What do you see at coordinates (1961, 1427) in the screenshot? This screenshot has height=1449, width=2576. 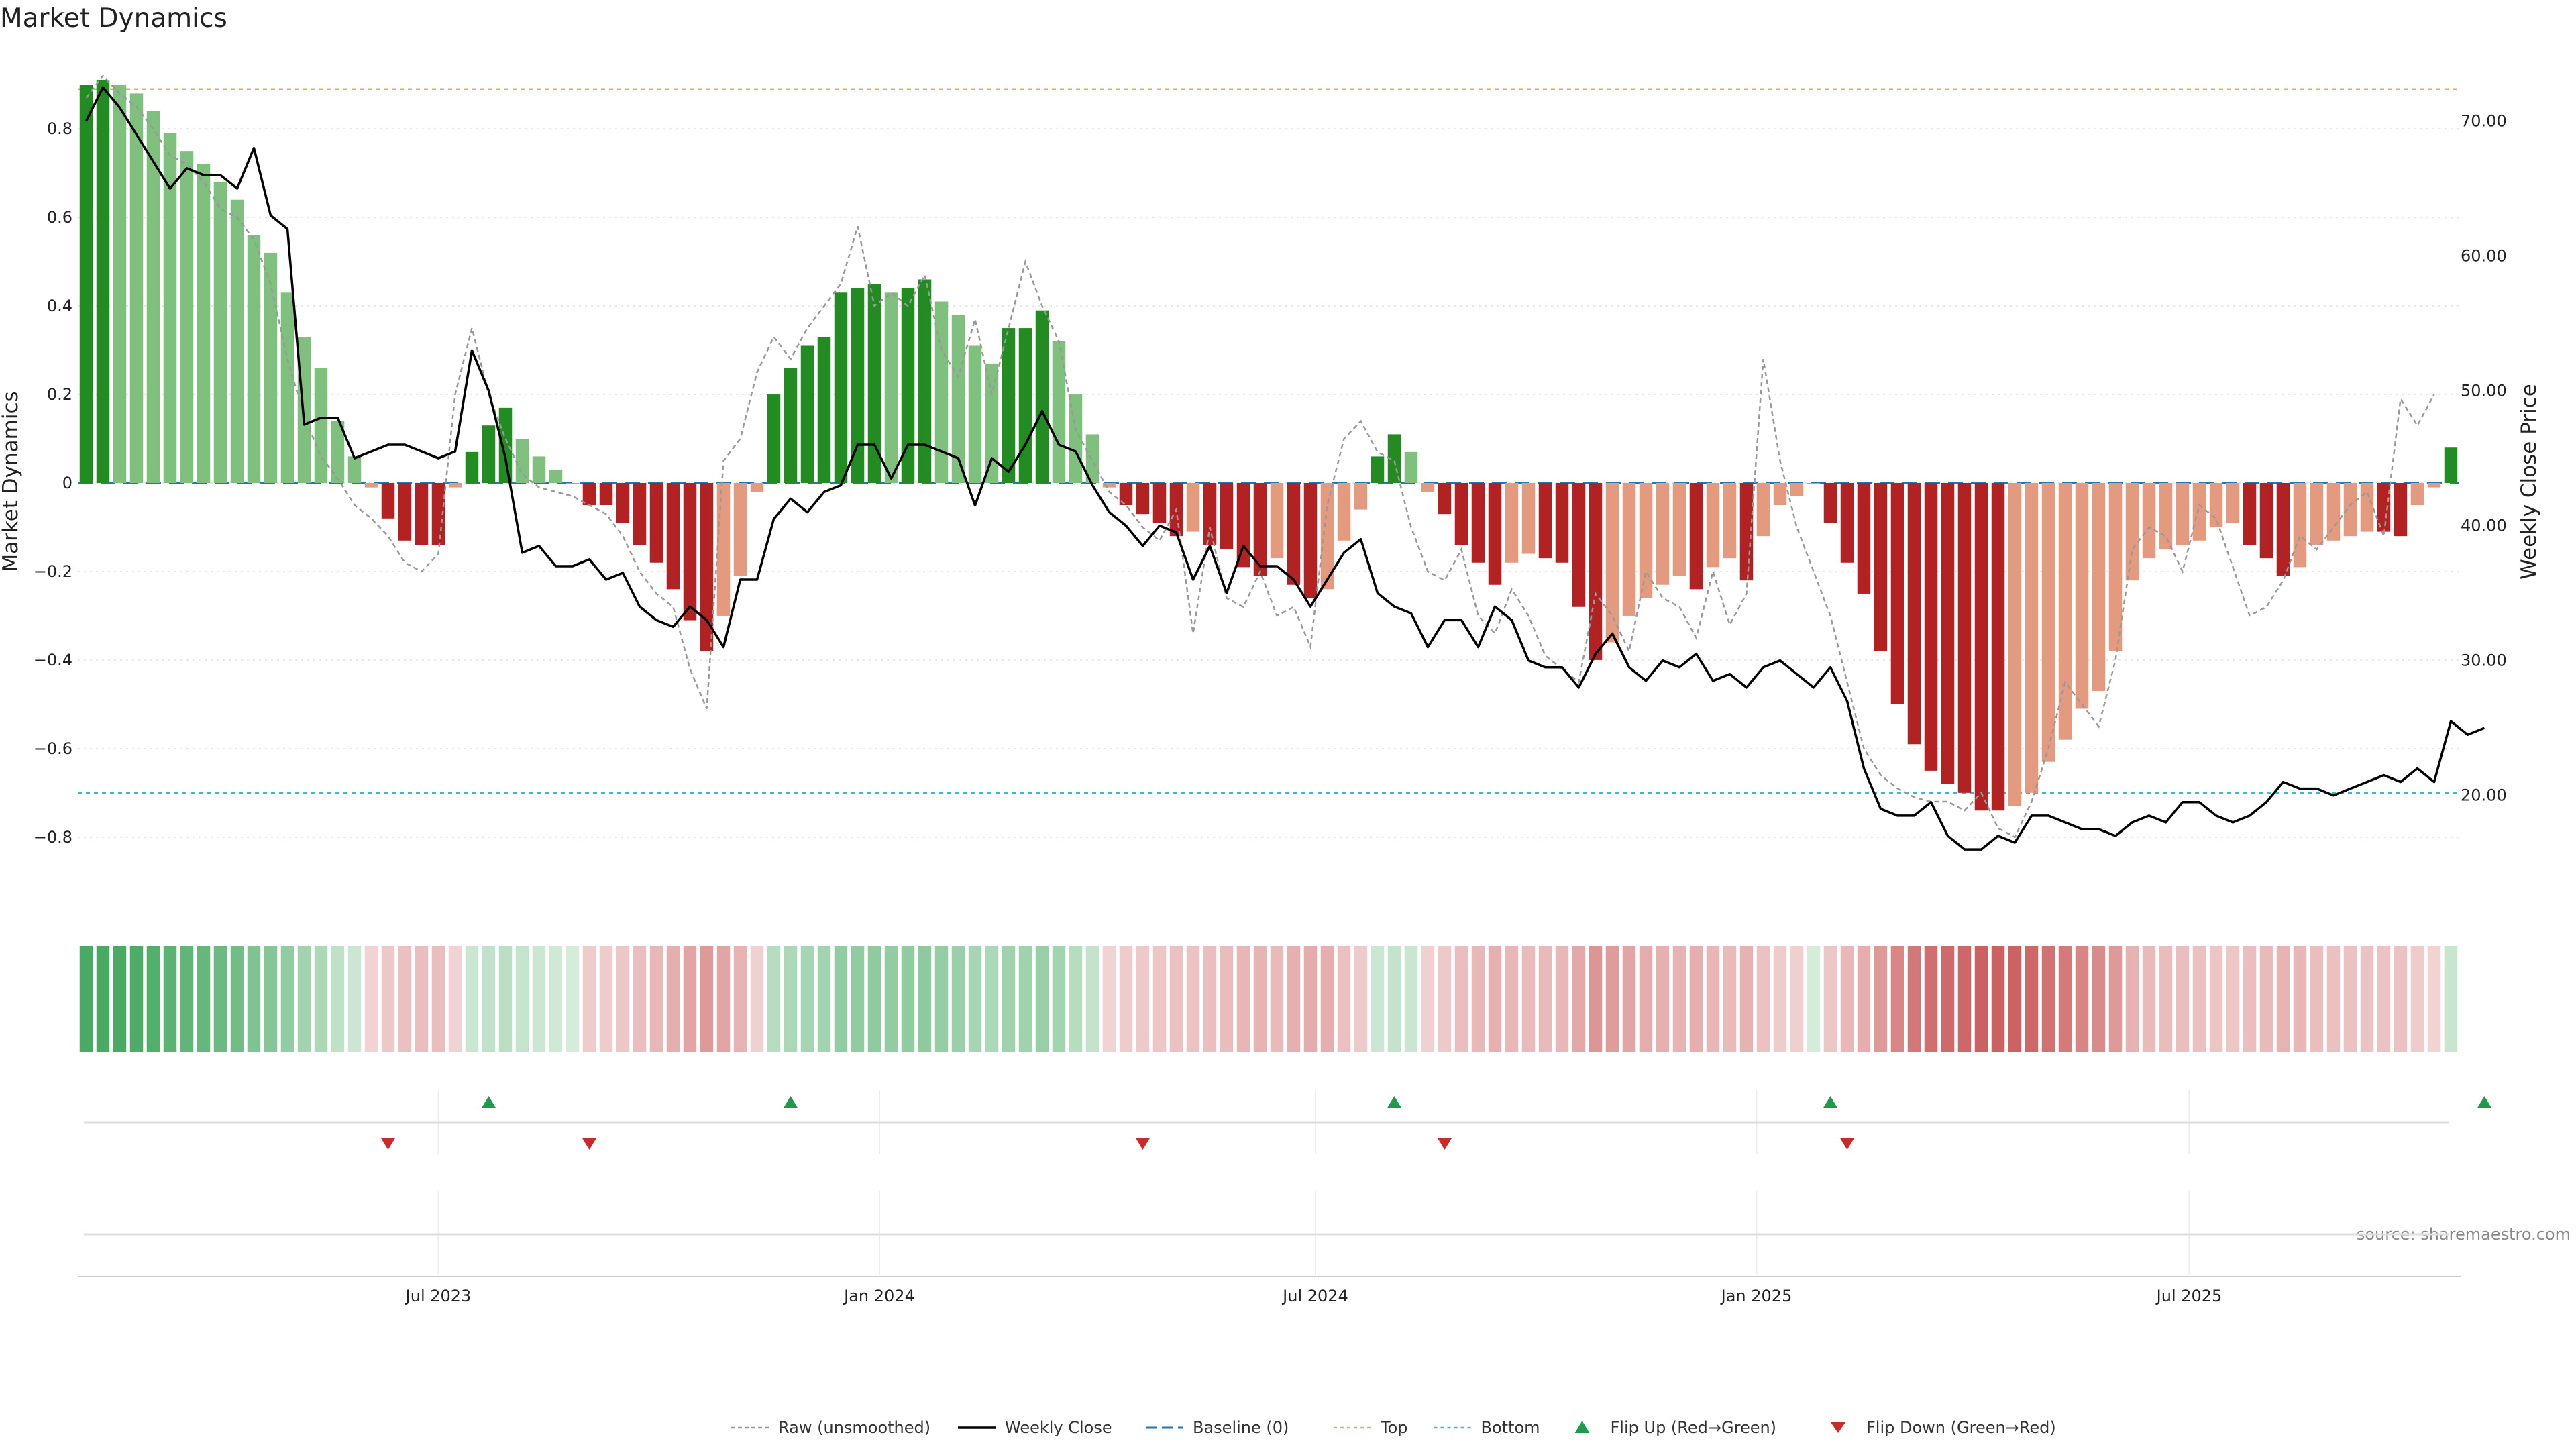 I see `legend-label: Flip Down (Green→Red)` at bounding box center [1961, 1427].